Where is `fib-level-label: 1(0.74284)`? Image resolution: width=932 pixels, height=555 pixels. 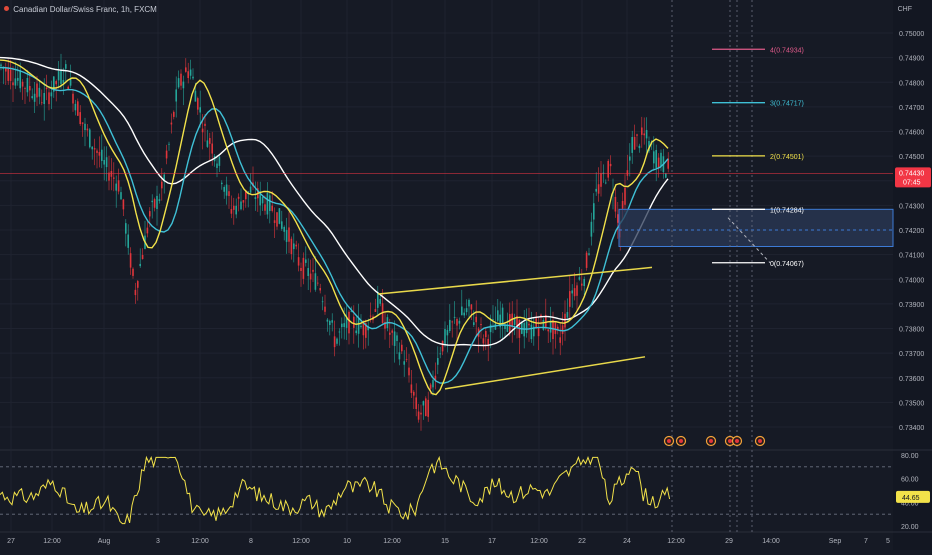 fib-level-label: 1(0.74284) is located at coordinates (787, 210).